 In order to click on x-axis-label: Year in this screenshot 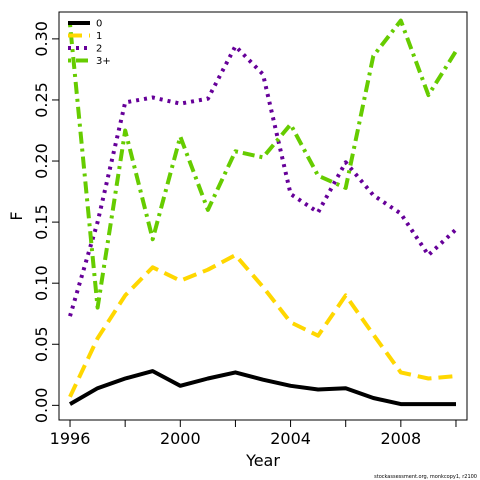, I will do `click(262, 460)`.